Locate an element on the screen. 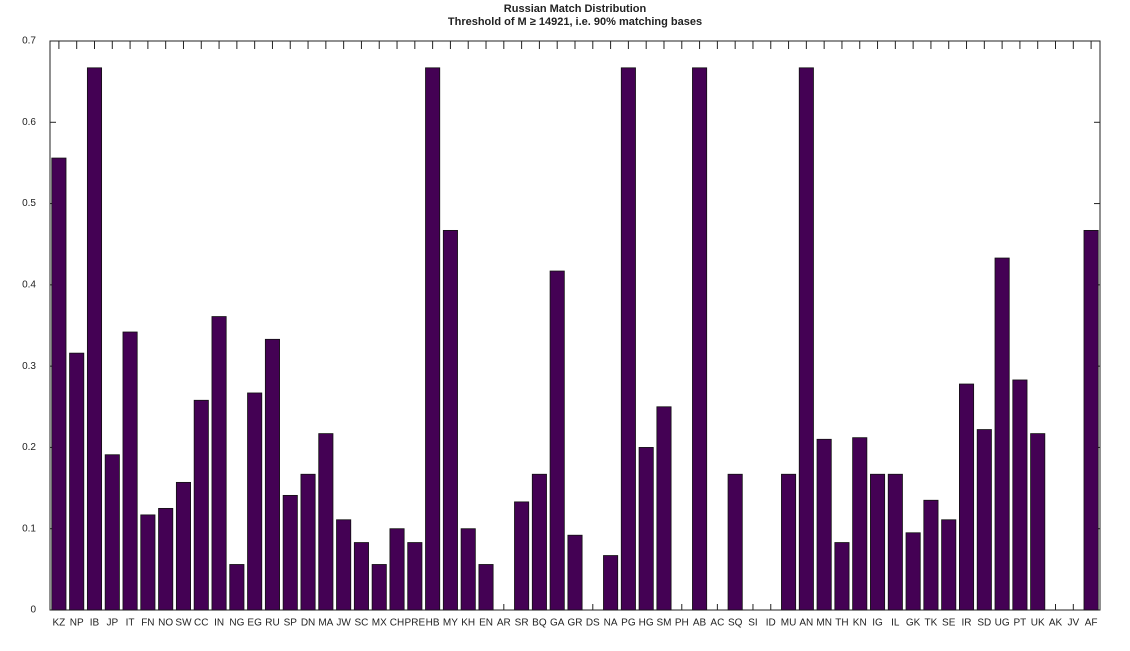  x-tick-label: CH is located at coordinates (397, 623).